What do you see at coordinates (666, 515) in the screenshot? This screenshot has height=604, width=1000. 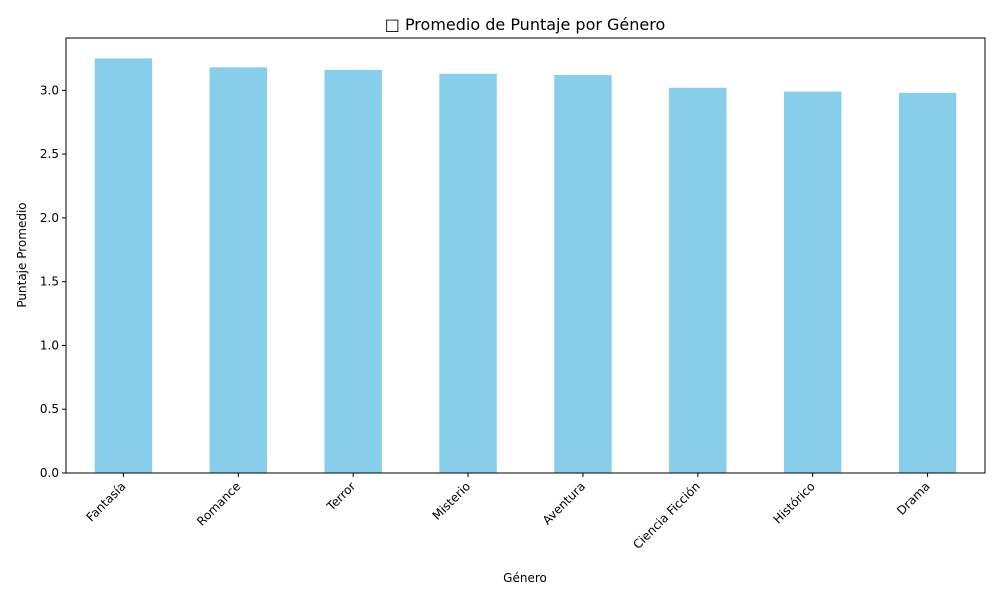 I see `x-tick-label: Ciencia Ficción` at bounding box center [666, 515].